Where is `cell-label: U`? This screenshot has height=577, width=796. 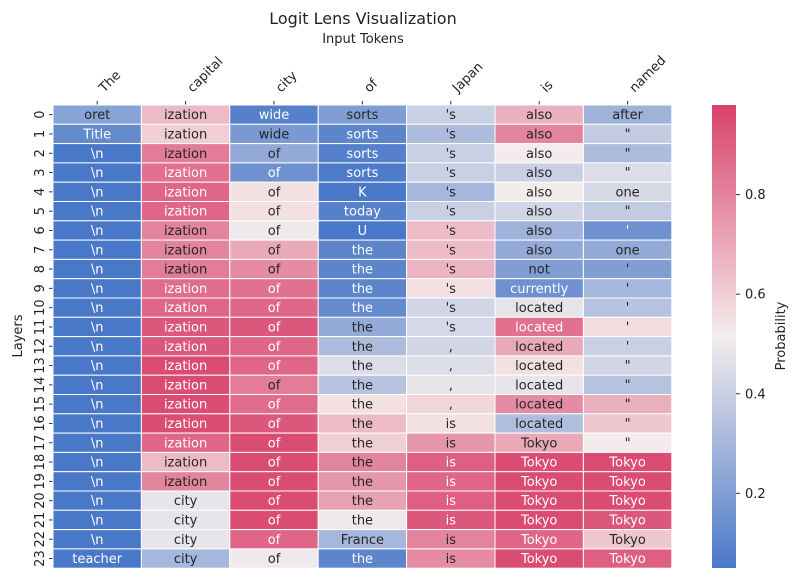
cell-label: U is located at coordinates (363, 231).